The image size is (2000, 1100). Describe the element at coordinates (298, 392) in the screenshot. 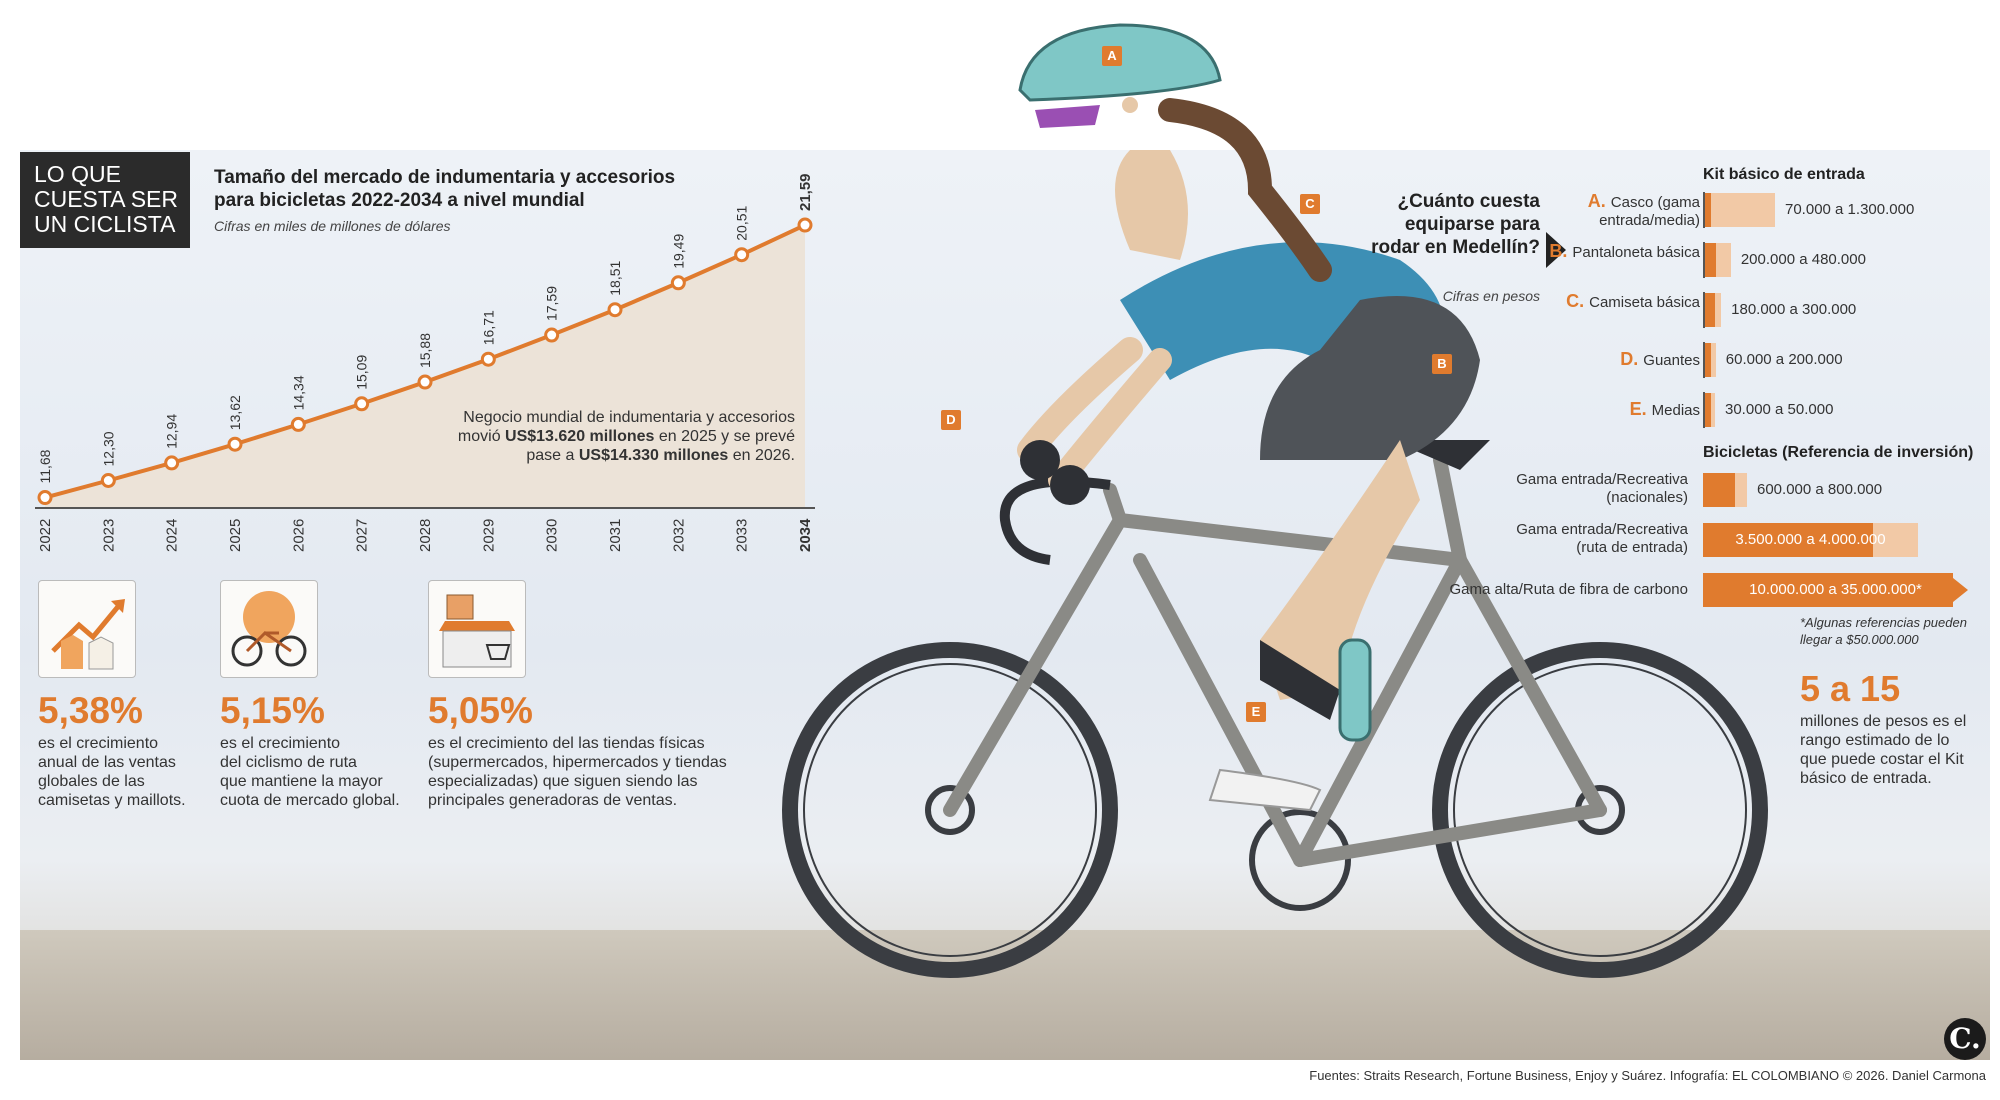

I see `chart-data-label: 14,34` at that location.